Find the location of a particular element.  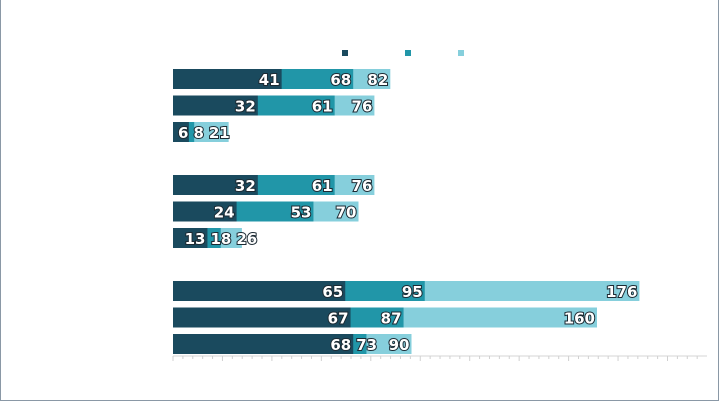

data-label: 70 is located at coordinates (346, 213).